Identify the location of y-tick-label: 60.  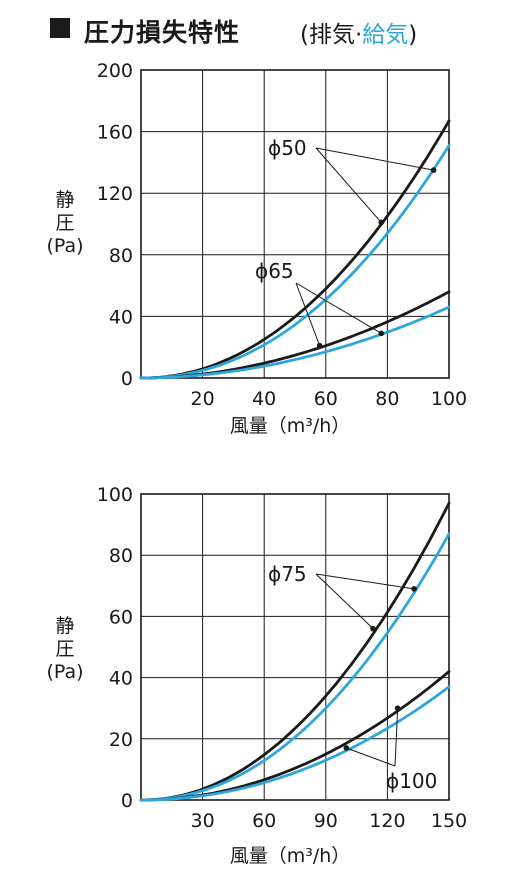
(121, 617).